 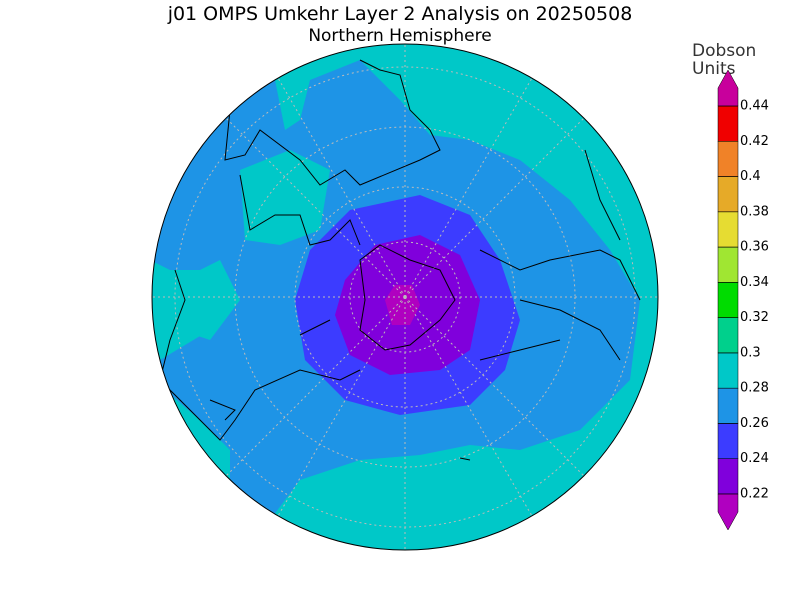 What do you see at coordinates (728, 512) in the screenshot?
I see `colorbar-below` at bounding box center [728, 512].